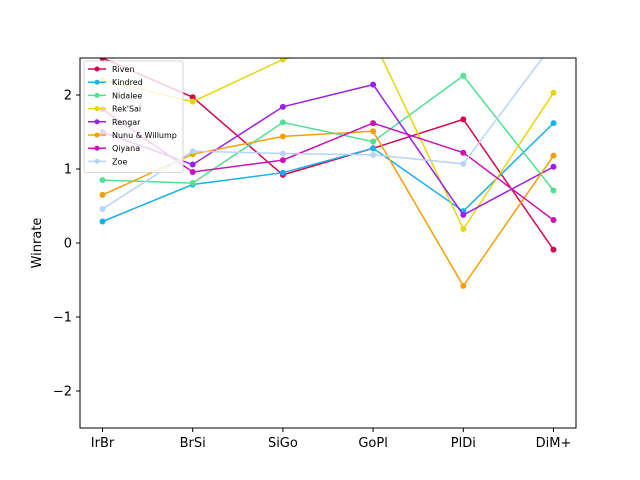 The image size is (640, 480). Describe the element at coordinates (102, 180) in the screenshot. I see `data-point-nidalee-irbr` at that location.